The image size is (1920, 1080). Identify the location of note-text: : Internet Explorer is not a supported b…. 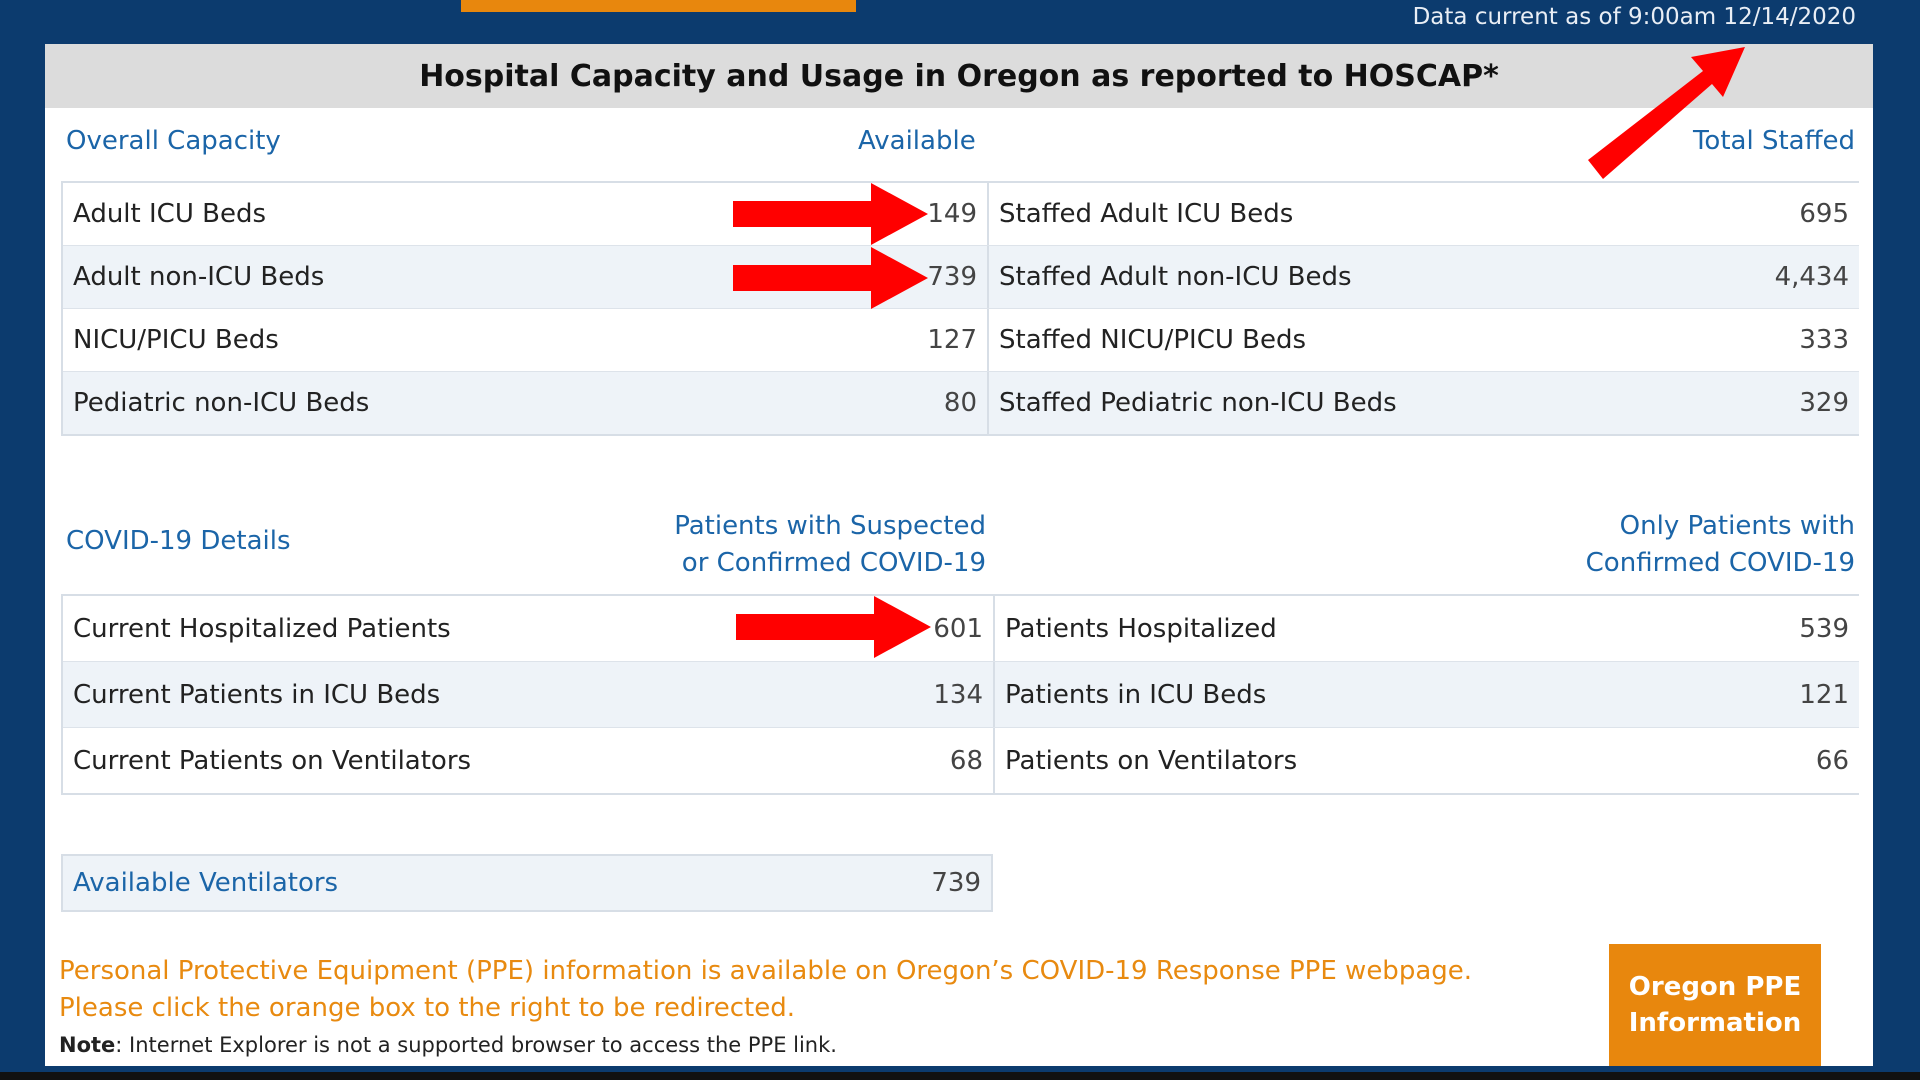
(476, 1045).